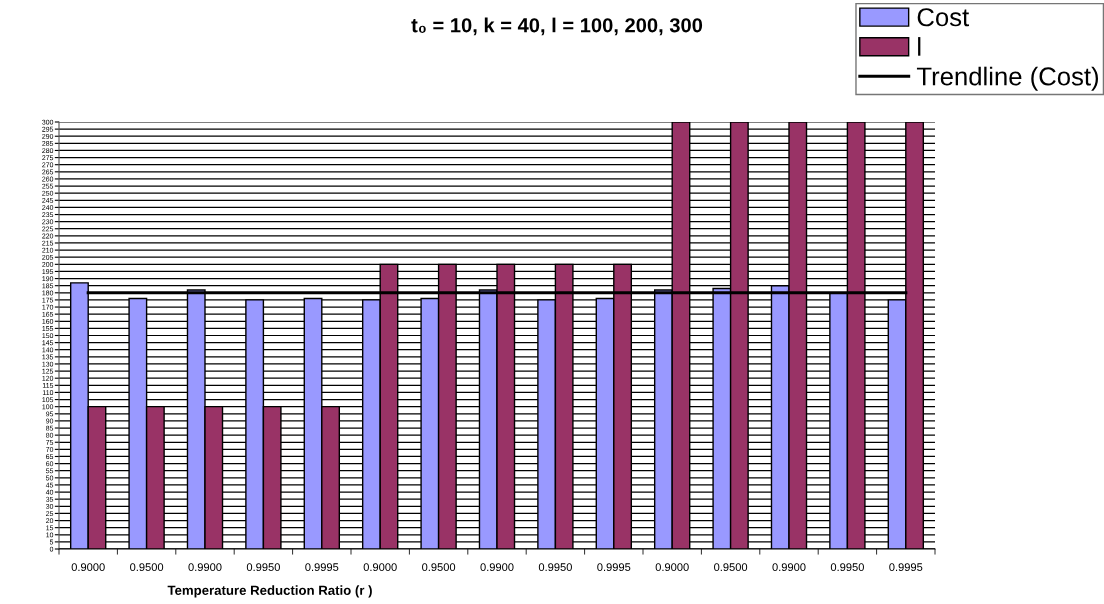  What do you see at coordinates (943, 17) in the screenshot?
I see `legend-label: Cost` at bounding box center [943, 17].